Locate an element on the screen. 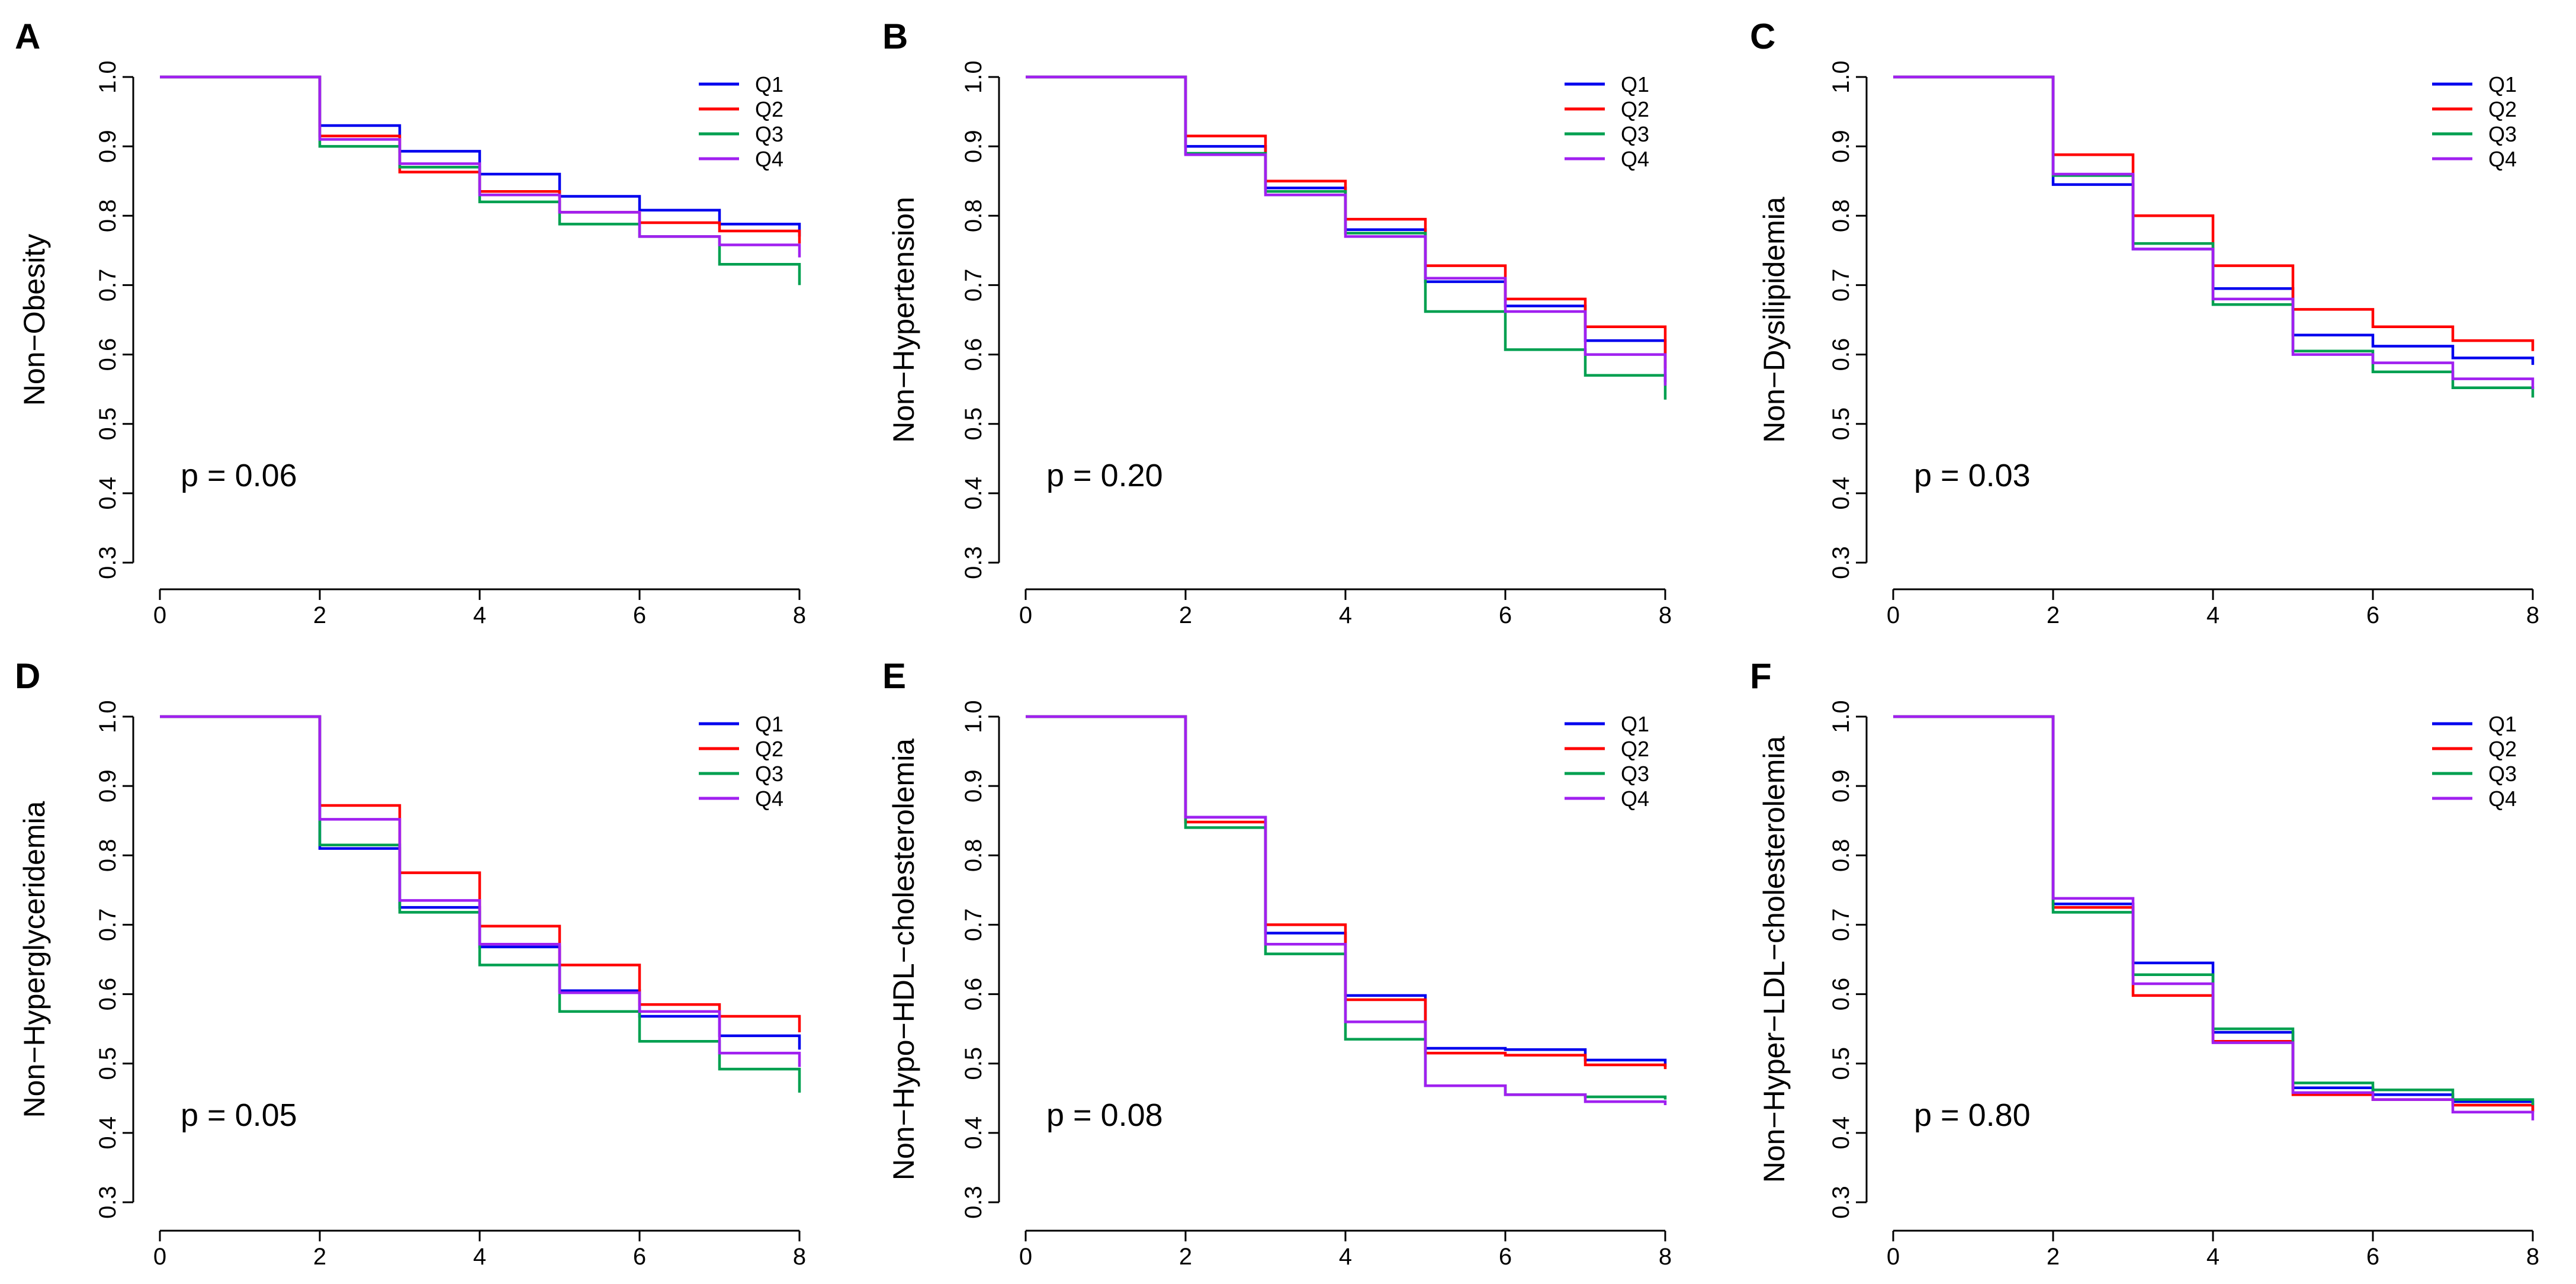 The width and height of the screenshot is (2576, 1284). p-value: p = 0.08 is located at coordinates (1104, 1115).